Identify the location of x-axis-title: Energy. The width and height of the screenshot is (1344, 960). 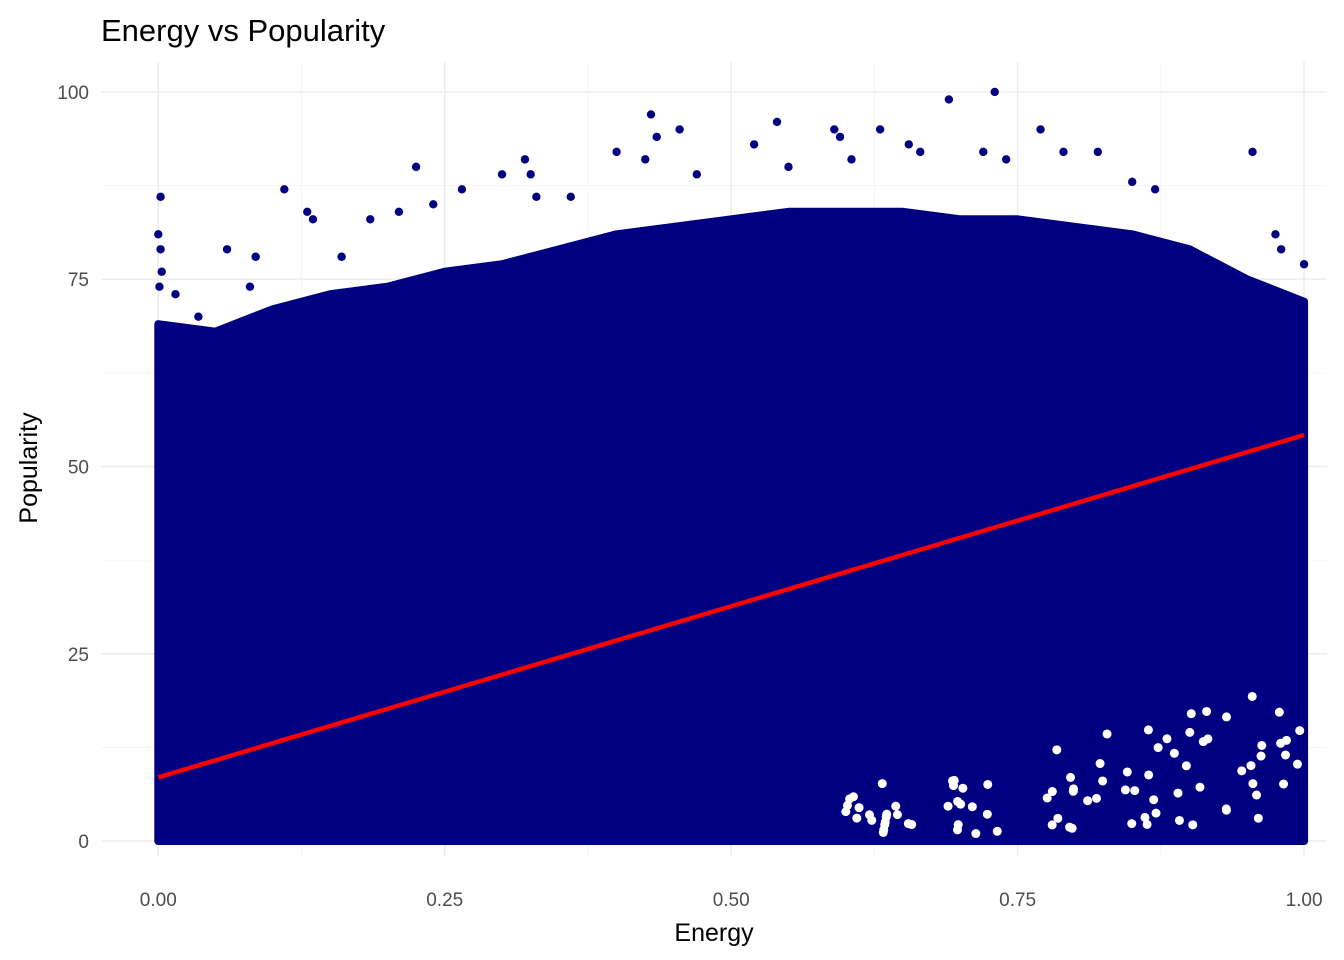
(714, 933).